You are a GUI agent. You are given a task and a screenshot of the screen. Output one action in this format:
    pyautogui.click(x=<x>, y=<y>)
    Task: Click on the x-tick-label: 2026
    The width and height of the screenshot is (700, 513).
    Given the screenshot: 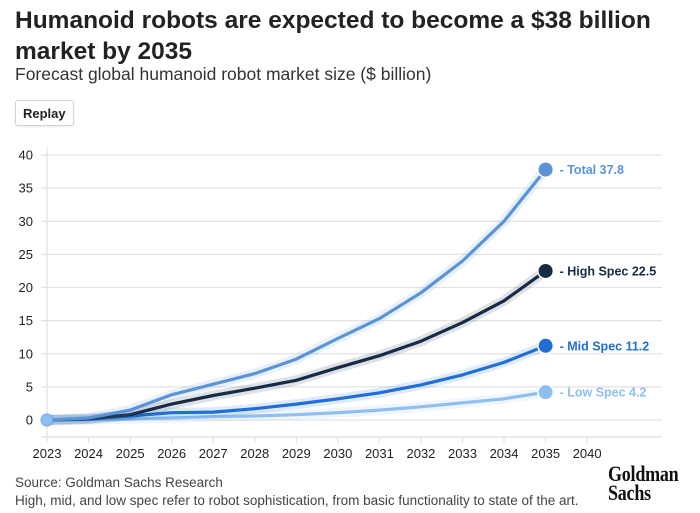 What is the action you would take?
    pyautogui.click(x=171, y=453)
    